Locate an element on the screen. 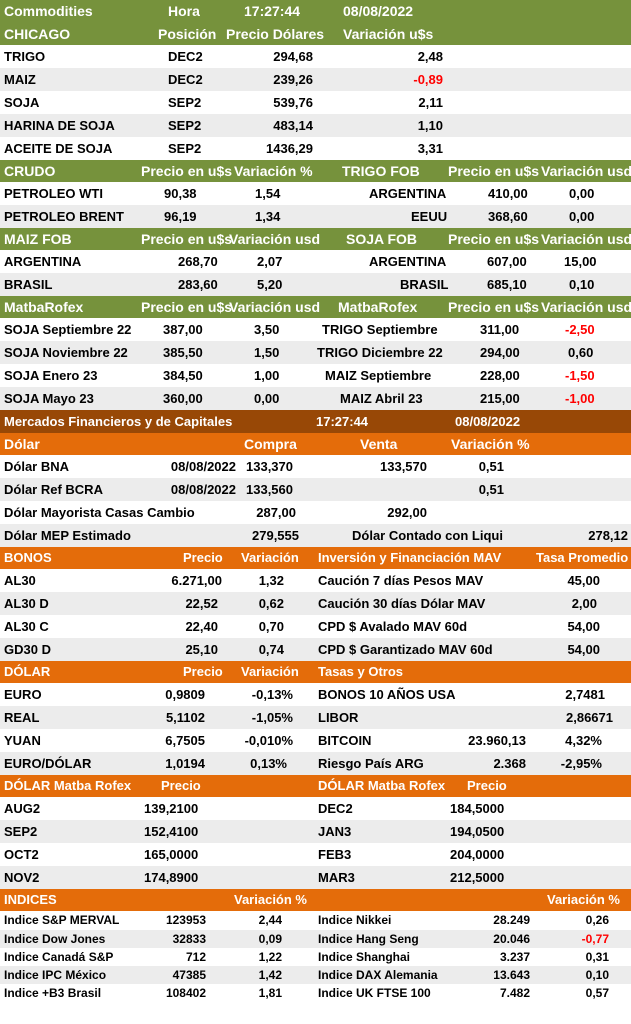 The image size is (631, 1024). cell: Indice IPC México is located at coordinates (55, 975).